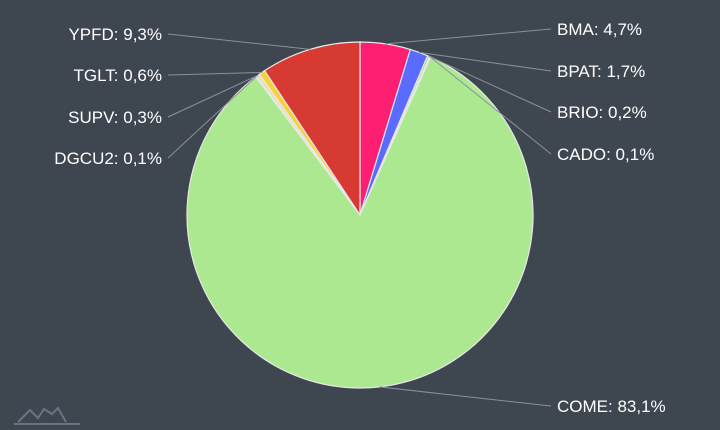  What do you see at coordinates (115, 34) in the screenshot?
I see `slice-label-ypfd: YPFD: 9,3%` at bounding box center [115, 34].